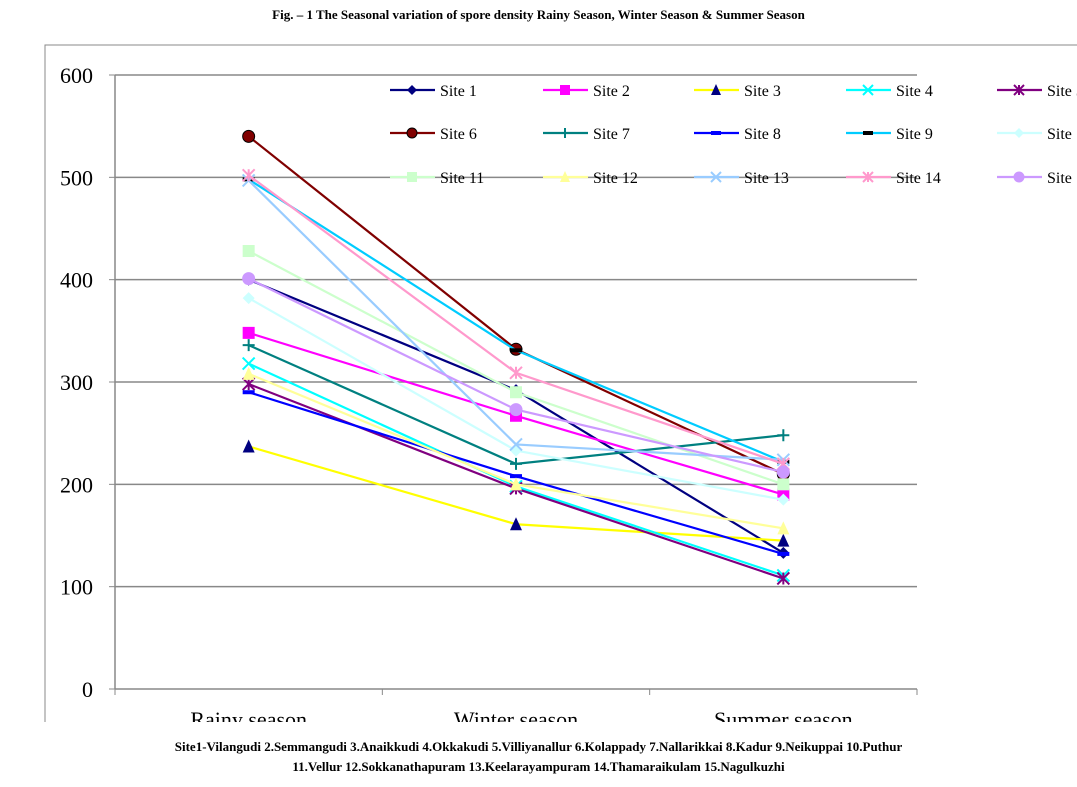  I want to click on legend-item: Site 1, so click(433, 91).